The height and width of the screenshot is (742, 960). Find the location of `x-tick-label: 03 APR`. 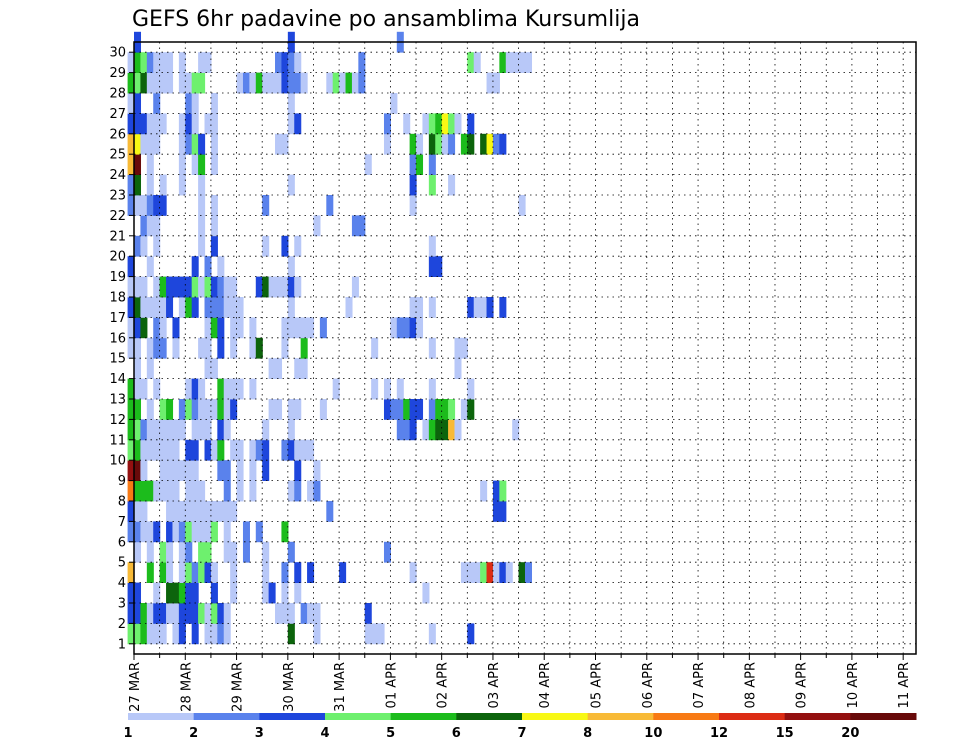

x-tick-label: 03 APR is located at coordinates (494, 685).